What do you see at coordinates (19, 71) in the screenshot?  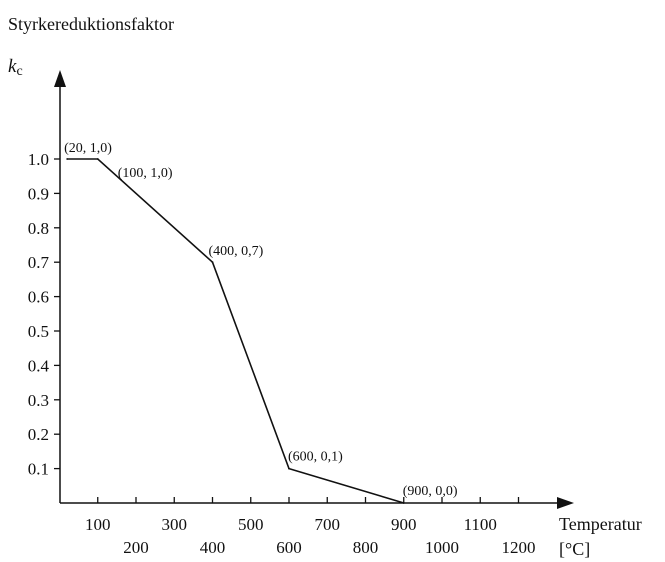 I see `y-axis-label-subscript: c` at bounding box center [19, 71].